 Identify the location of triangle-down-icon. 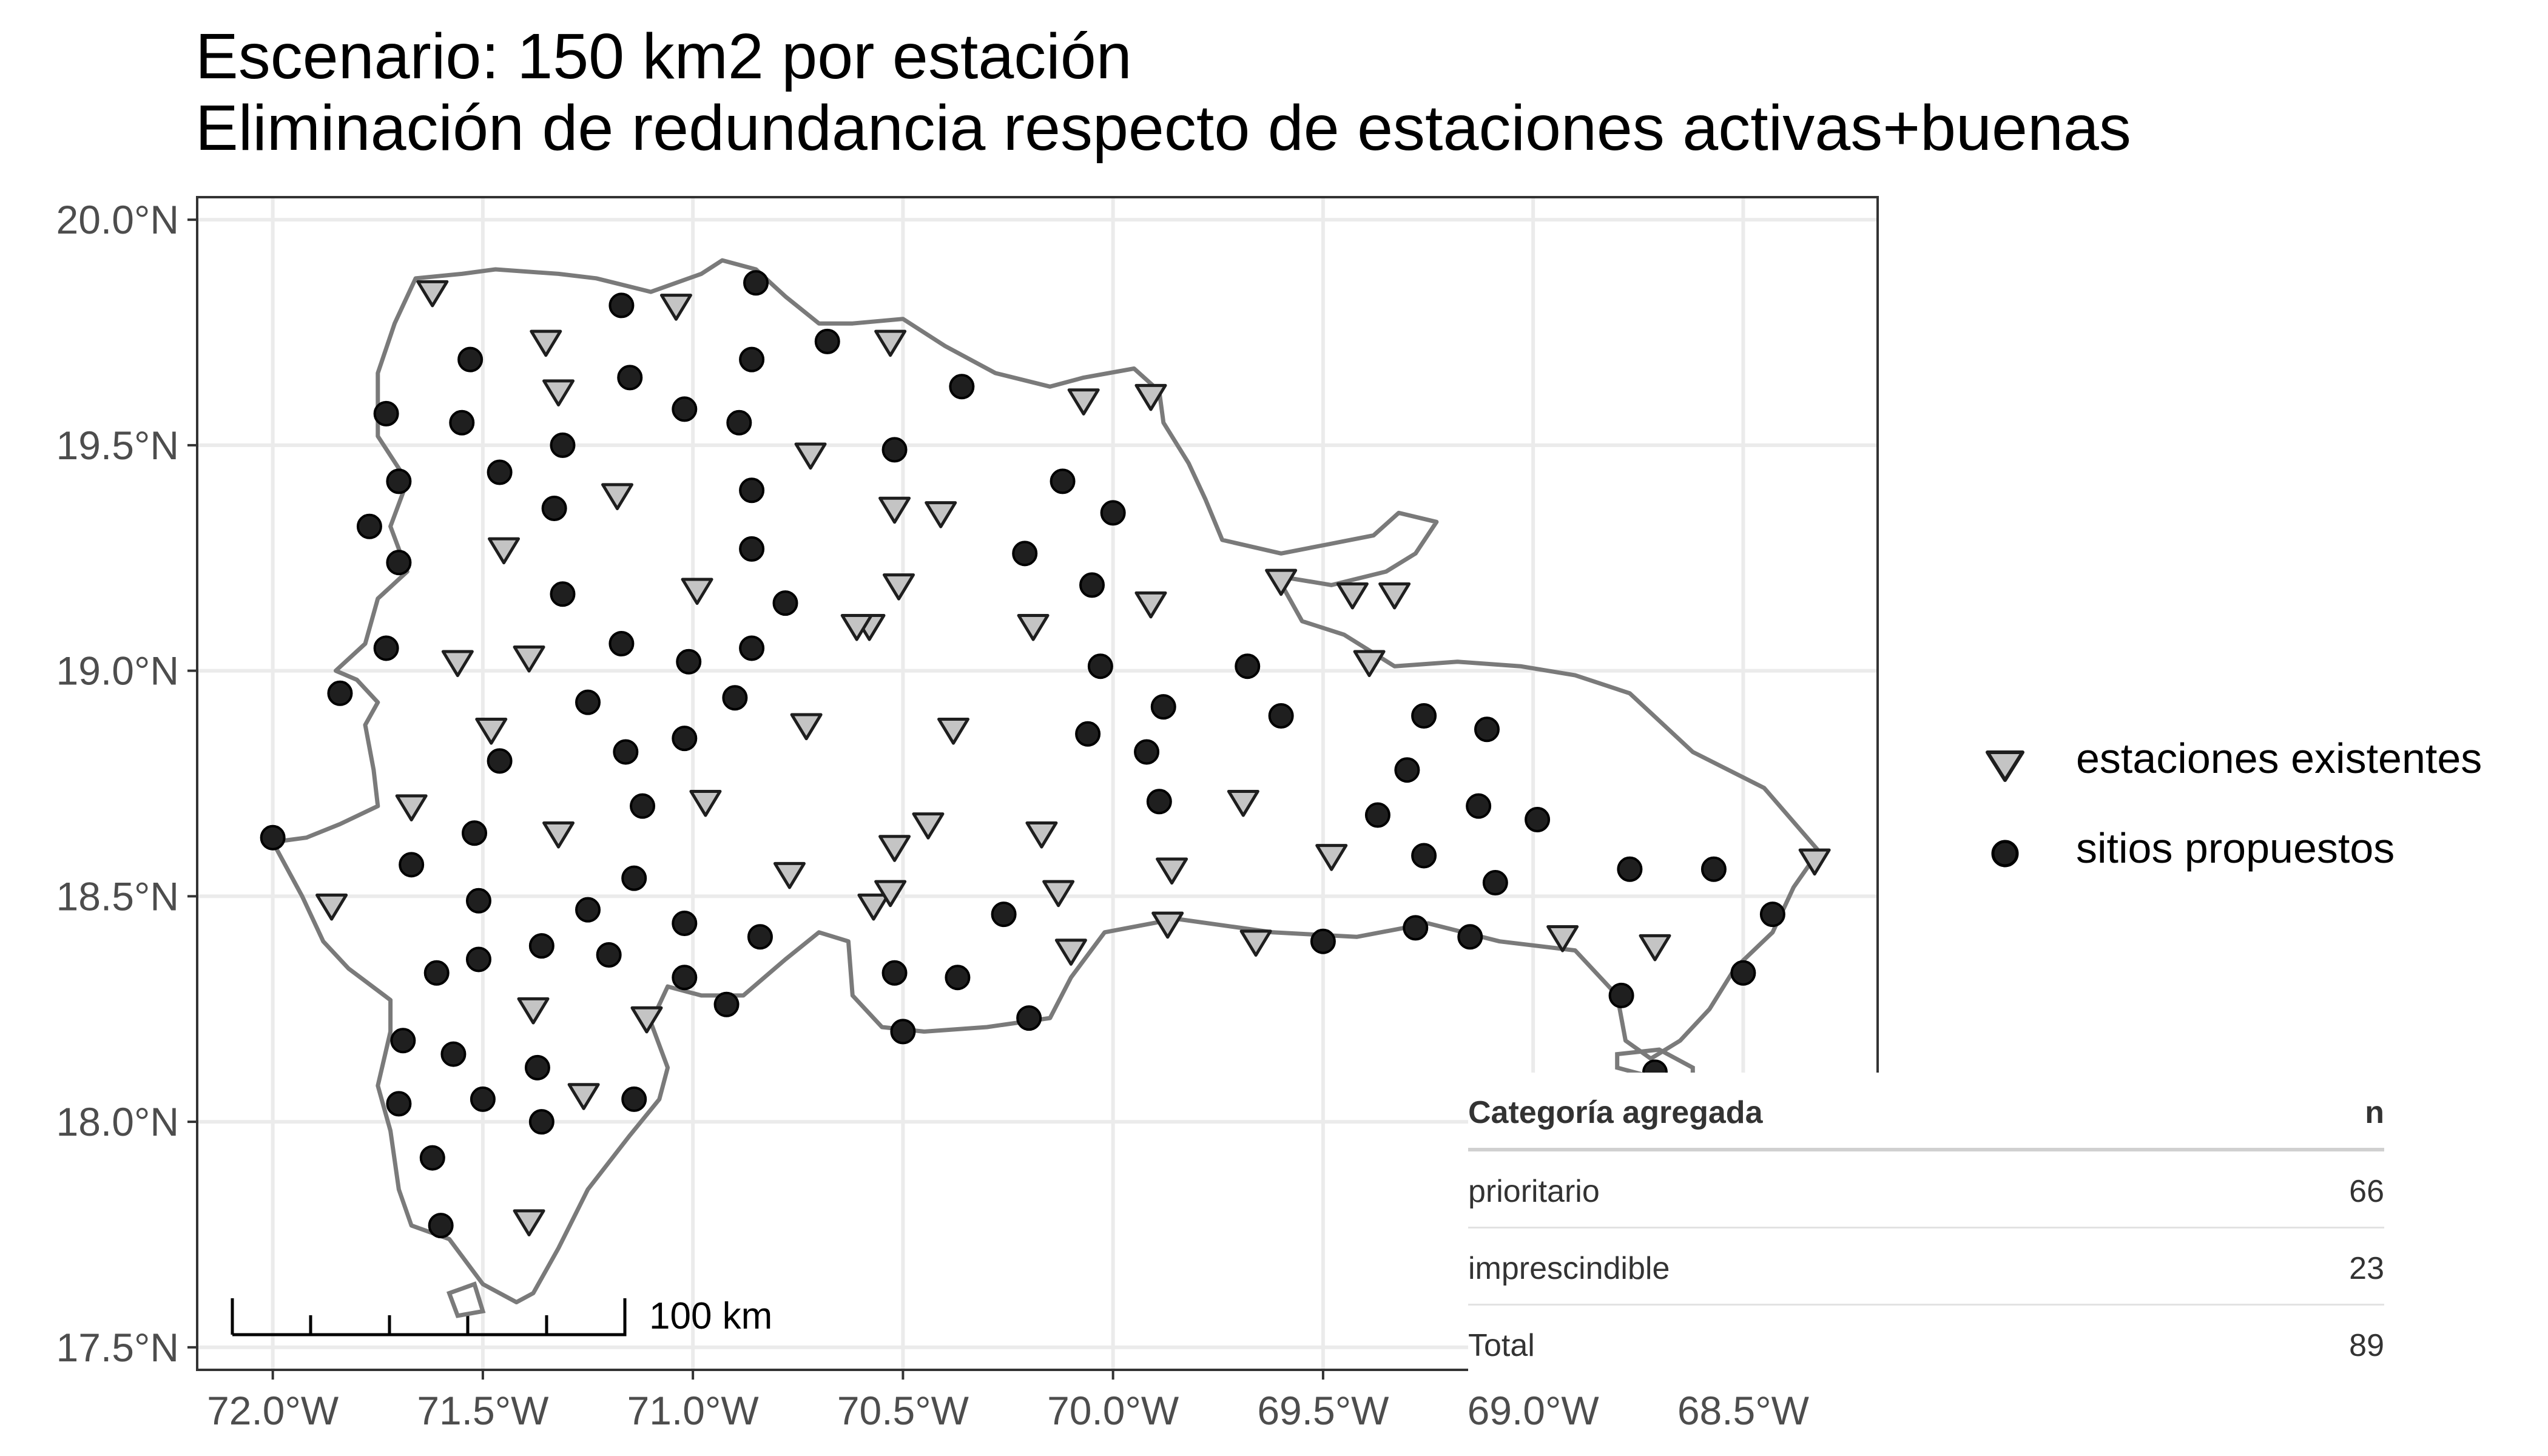
(2005, 766).